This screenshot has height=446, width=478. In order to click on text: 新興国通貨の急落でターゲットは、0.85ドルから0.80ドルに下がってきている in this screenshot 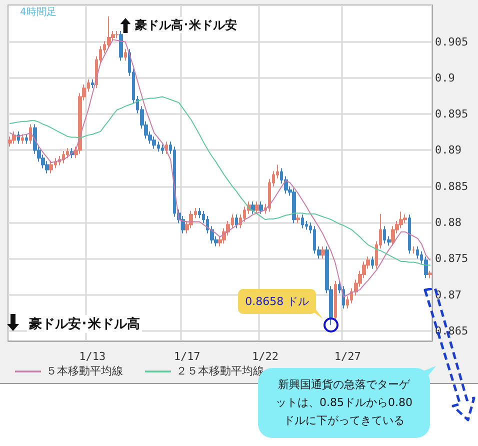, I will do `click(344, 402)`.